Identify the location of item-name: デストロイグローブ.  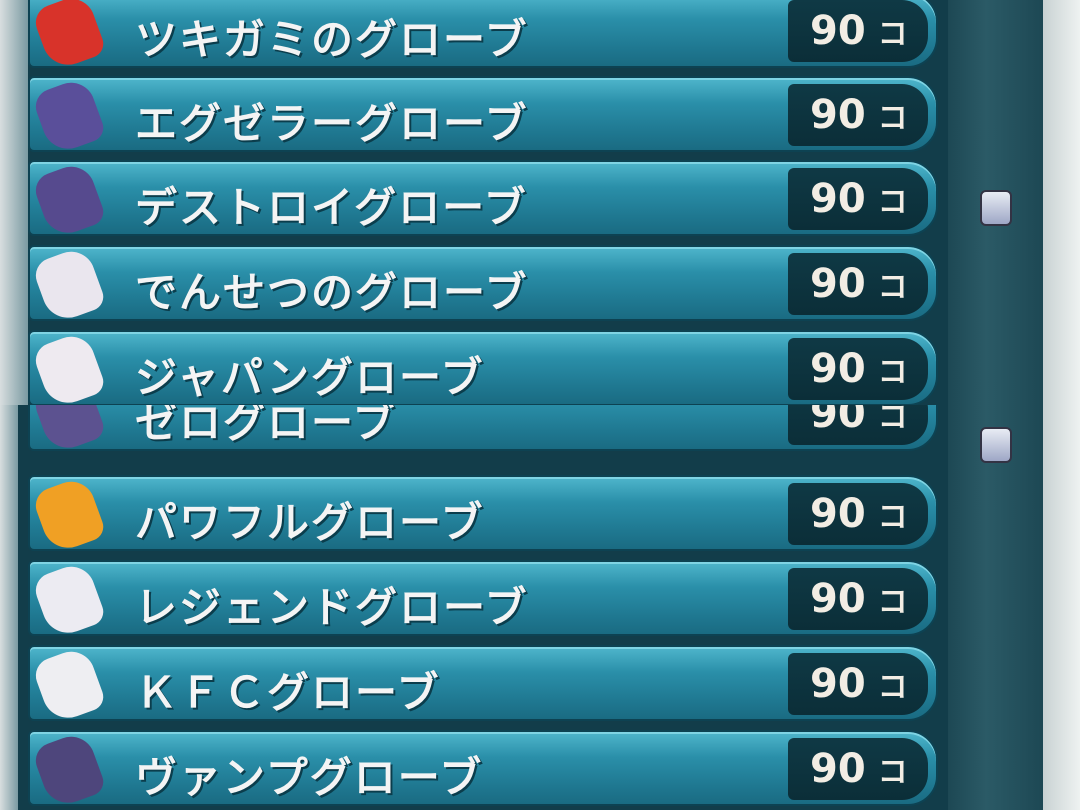
(331, 207).